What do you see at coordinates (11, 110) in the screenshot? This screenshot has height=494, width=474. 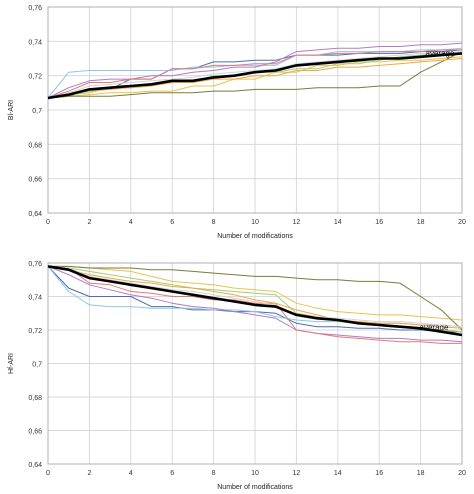 I see `y-axis-label: Bl-ARI` at bounding box center [11, 110].